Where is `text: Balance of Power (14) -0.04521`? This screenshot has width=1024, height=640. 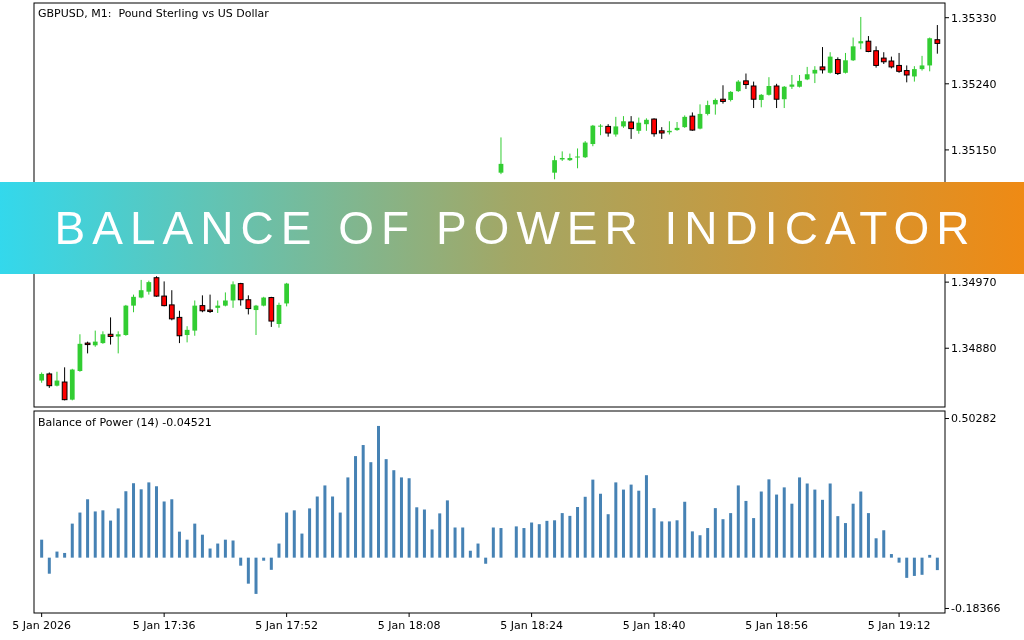
text: Balance of Power (14) -0.04521 is located at coordinates (125, 422).